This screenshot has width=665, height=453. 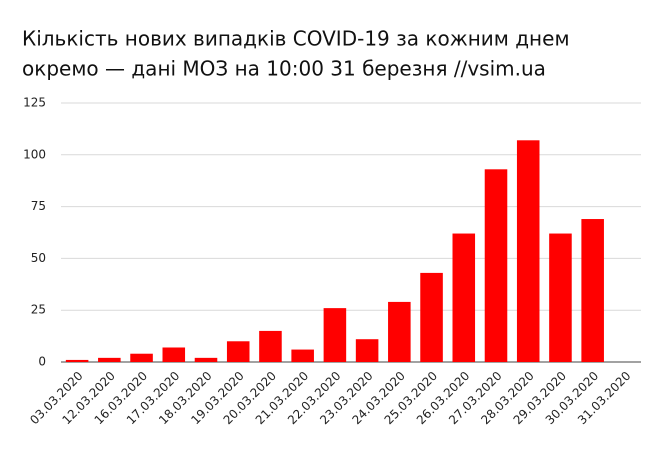 What do you see at coordinates (38, 310) in the screenshot?
I see `y-tick-label: 25` at bounding box center [38, 310].